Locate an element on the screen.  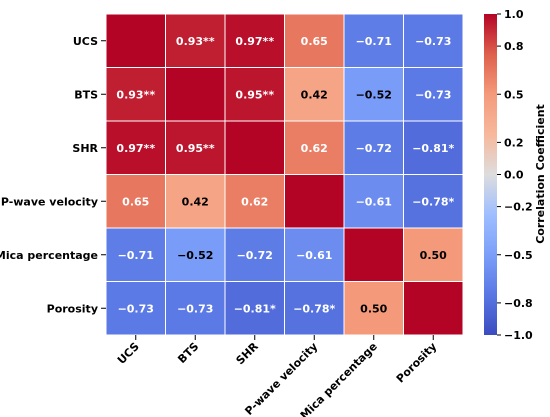
colorbar-ticks: 1.0 0.8 0.5 0.2 0.0 −0.2 −0.5 −0.8 −1.0 is located at coordinates (515, 175).